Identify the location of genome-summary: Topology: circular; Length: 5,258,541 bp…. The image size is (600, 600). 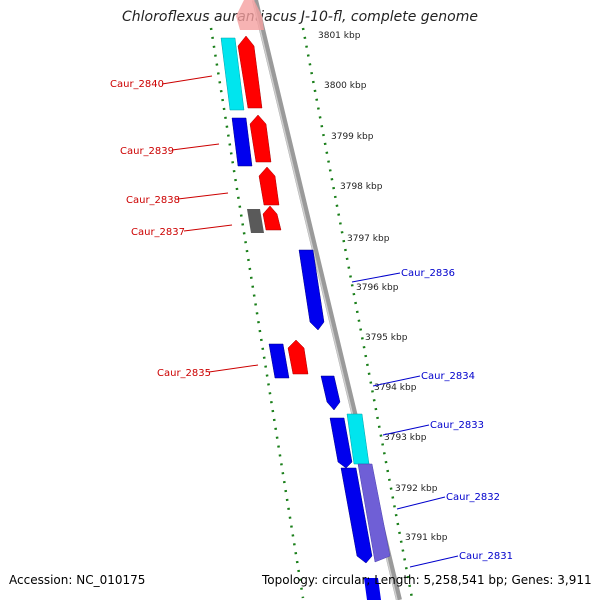
(427, 580).